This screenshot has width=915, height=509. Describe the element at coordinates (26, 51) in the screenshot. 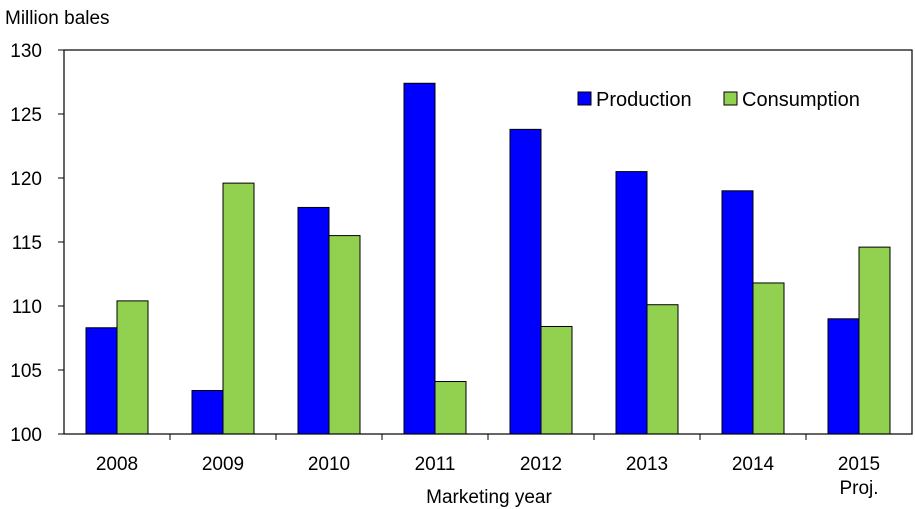

I see `y-tick-label: 130` at that location.